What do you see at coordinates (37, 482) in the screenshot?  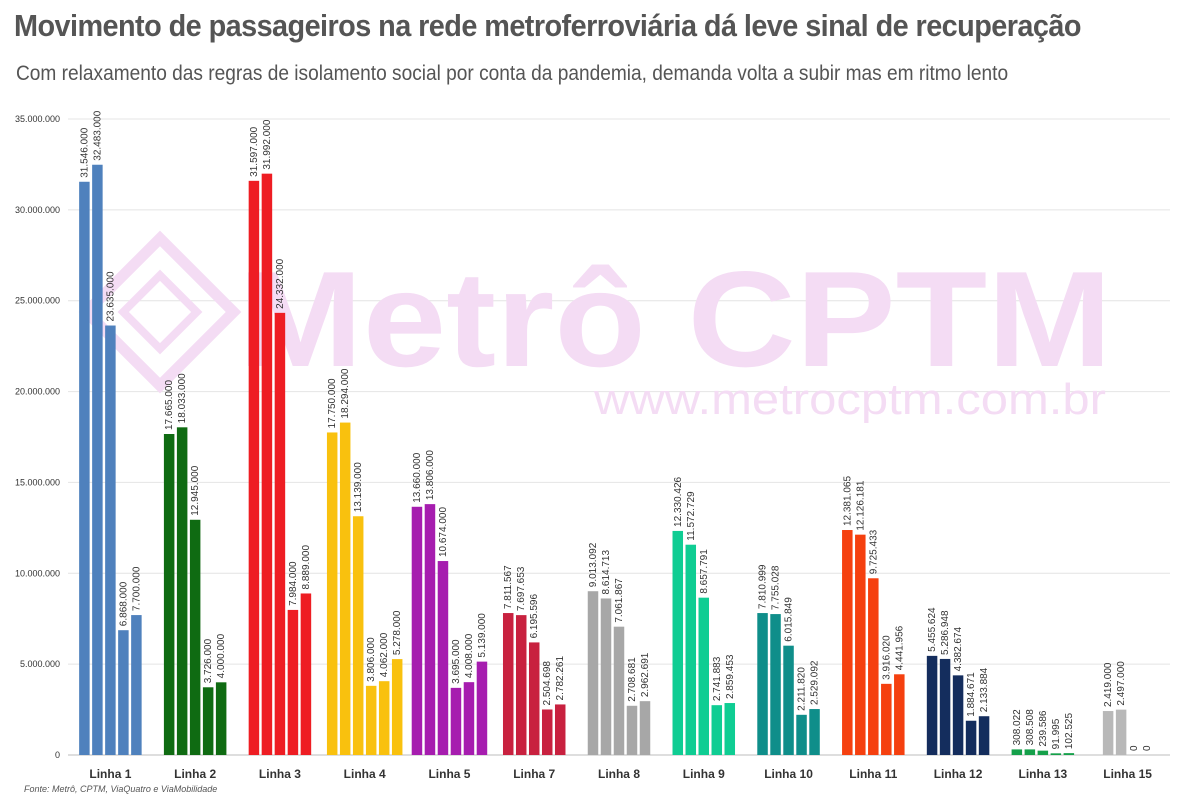 I see `y-tick-label: 15.000.000` at bounding box center [37, 482].